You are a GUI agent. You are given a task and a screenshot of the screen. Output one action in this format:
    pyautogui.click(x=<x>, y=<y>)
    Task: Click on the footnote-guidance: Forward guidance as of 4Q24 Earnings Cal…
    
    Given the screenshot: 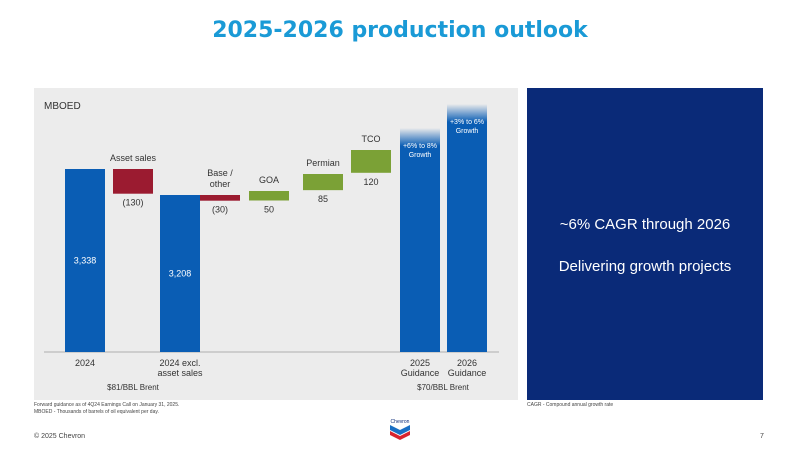 What is the action you would take?
    pyautogui.click(x=107, y=405)
    